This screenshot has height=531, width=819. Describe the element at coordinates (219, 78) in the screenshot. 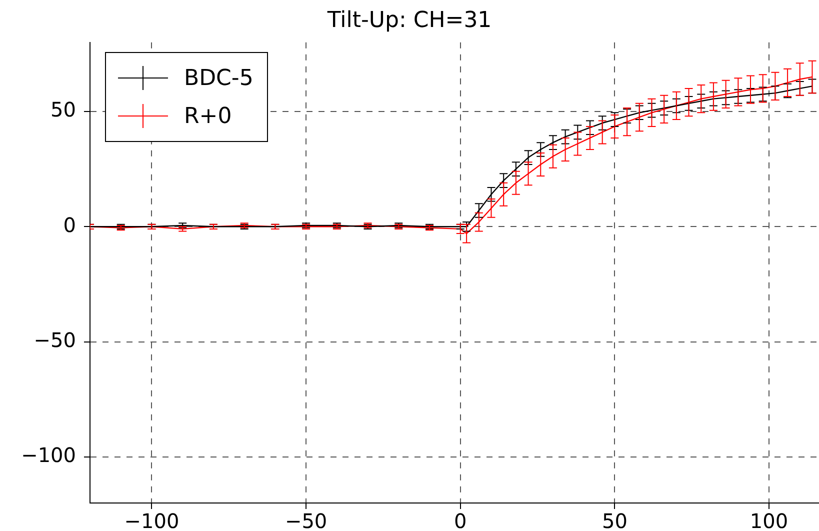

I see `legend-label: BDC-5` at that location.